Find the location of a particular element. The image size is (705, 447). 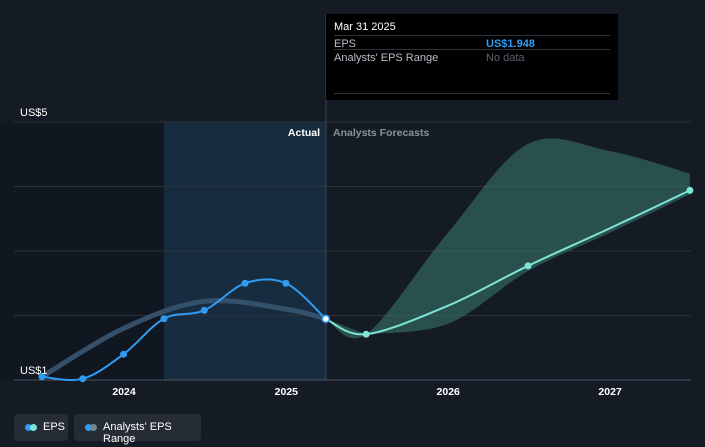

x-tick-label: 2027 is located at coordinates (610, 392).